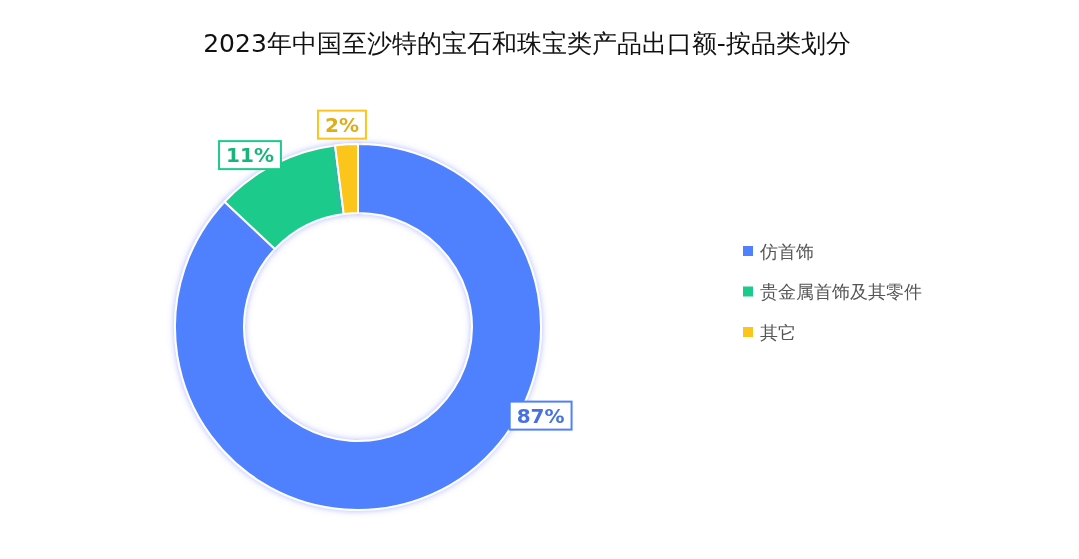 Image resolution: width=1079 pixels, height=559 pixels. Describe the element at coordinates (786, 251) in the screenshot. I see `legend-label: 仿首饰` at that location.